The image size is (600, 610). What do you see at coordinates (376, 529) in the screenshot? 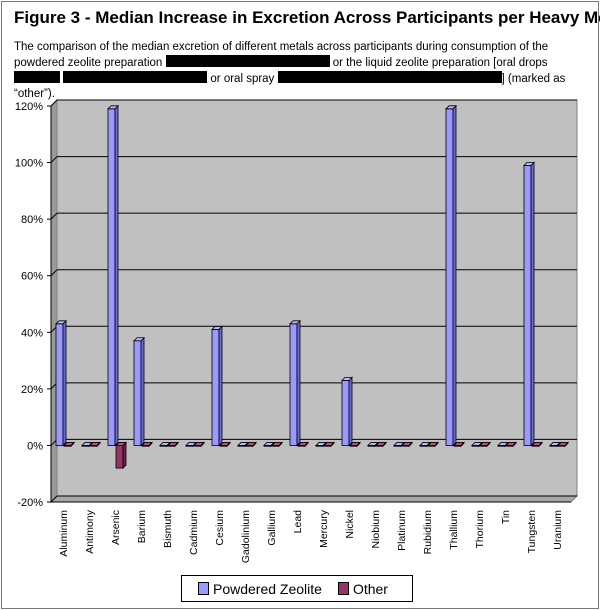
I see `x-category-label: Niobium` at bounding box center [376, 529].